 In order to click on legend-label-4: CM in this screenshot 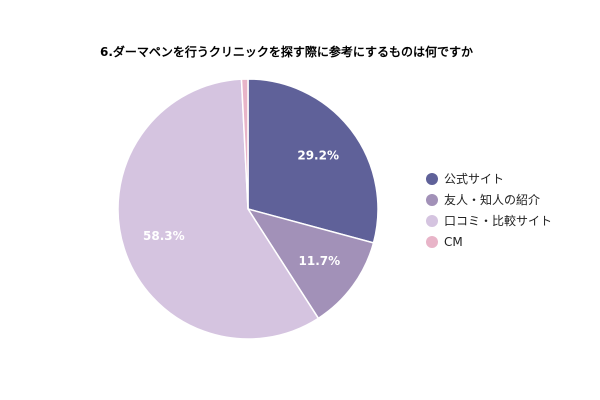, I will do `click(453, 242)`.